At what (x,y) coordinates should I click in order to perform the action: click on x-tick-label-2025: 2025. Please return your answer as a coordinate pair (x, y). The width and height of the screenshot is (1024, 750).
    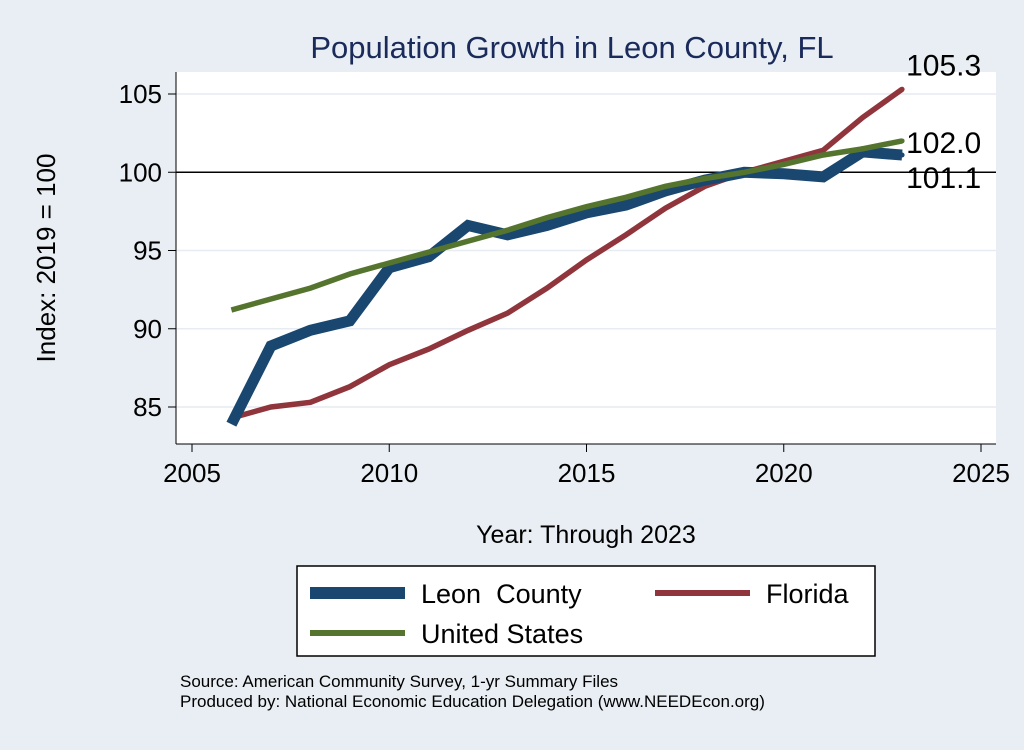
    Looking at the image, I should click on (981, 473).